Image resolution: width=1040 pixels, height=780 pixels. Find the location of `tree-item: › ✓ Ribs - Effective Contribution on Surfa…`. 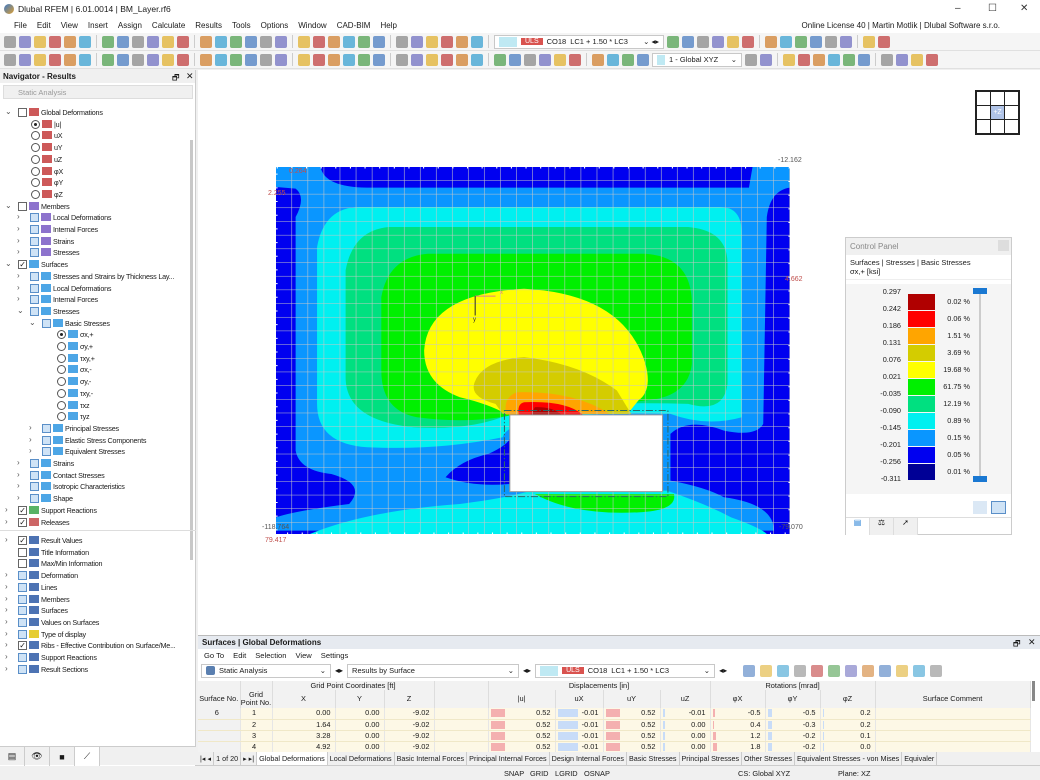

tree-item: › ✓ Ribs - Effective Contribution on Surfa… is located at coordinates (95, 645).